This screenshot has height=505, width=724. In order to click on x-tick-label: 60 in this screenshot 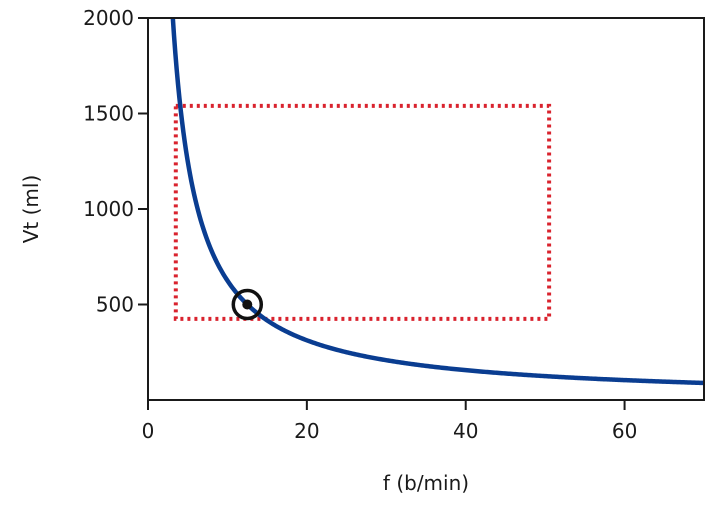, I will do `click(624, 431)`.